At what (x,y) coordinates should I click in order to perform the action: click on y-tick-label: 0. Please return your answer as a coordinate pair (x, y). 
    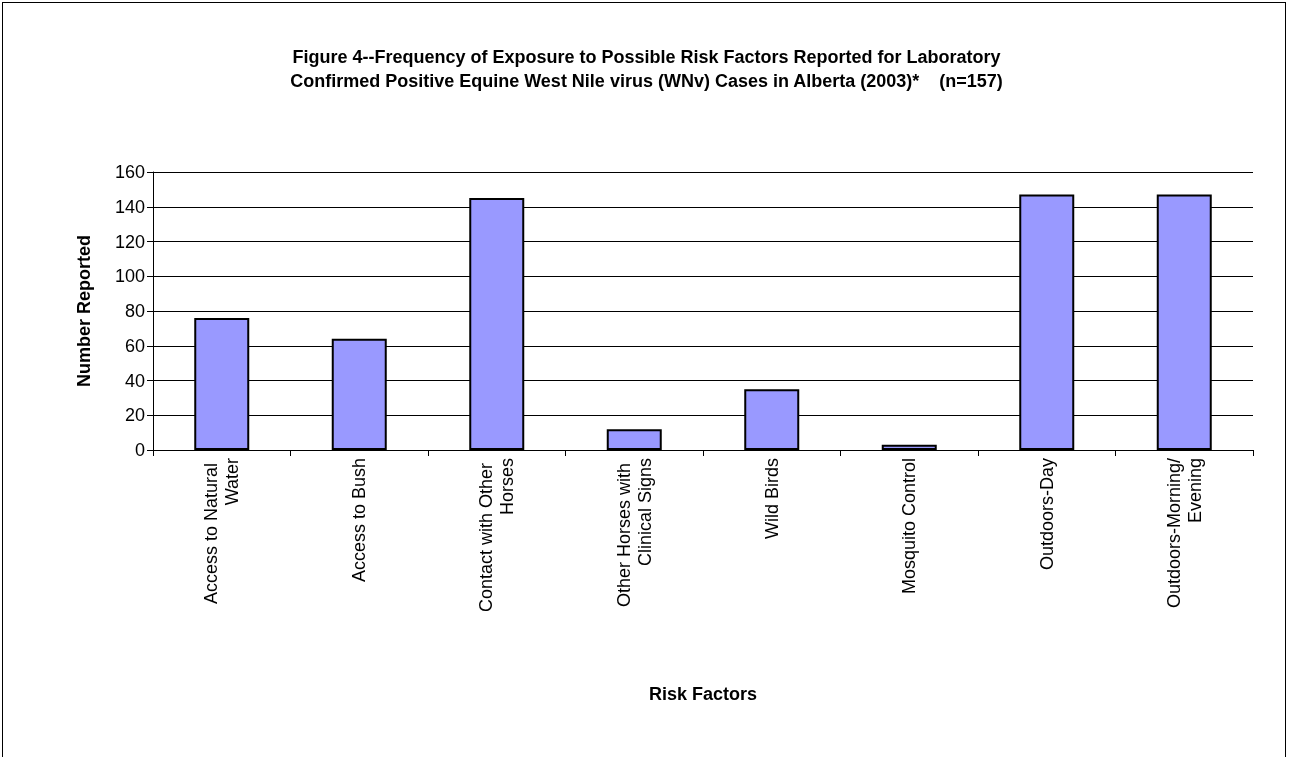
    Looking at the image, I should click on (139, 450).